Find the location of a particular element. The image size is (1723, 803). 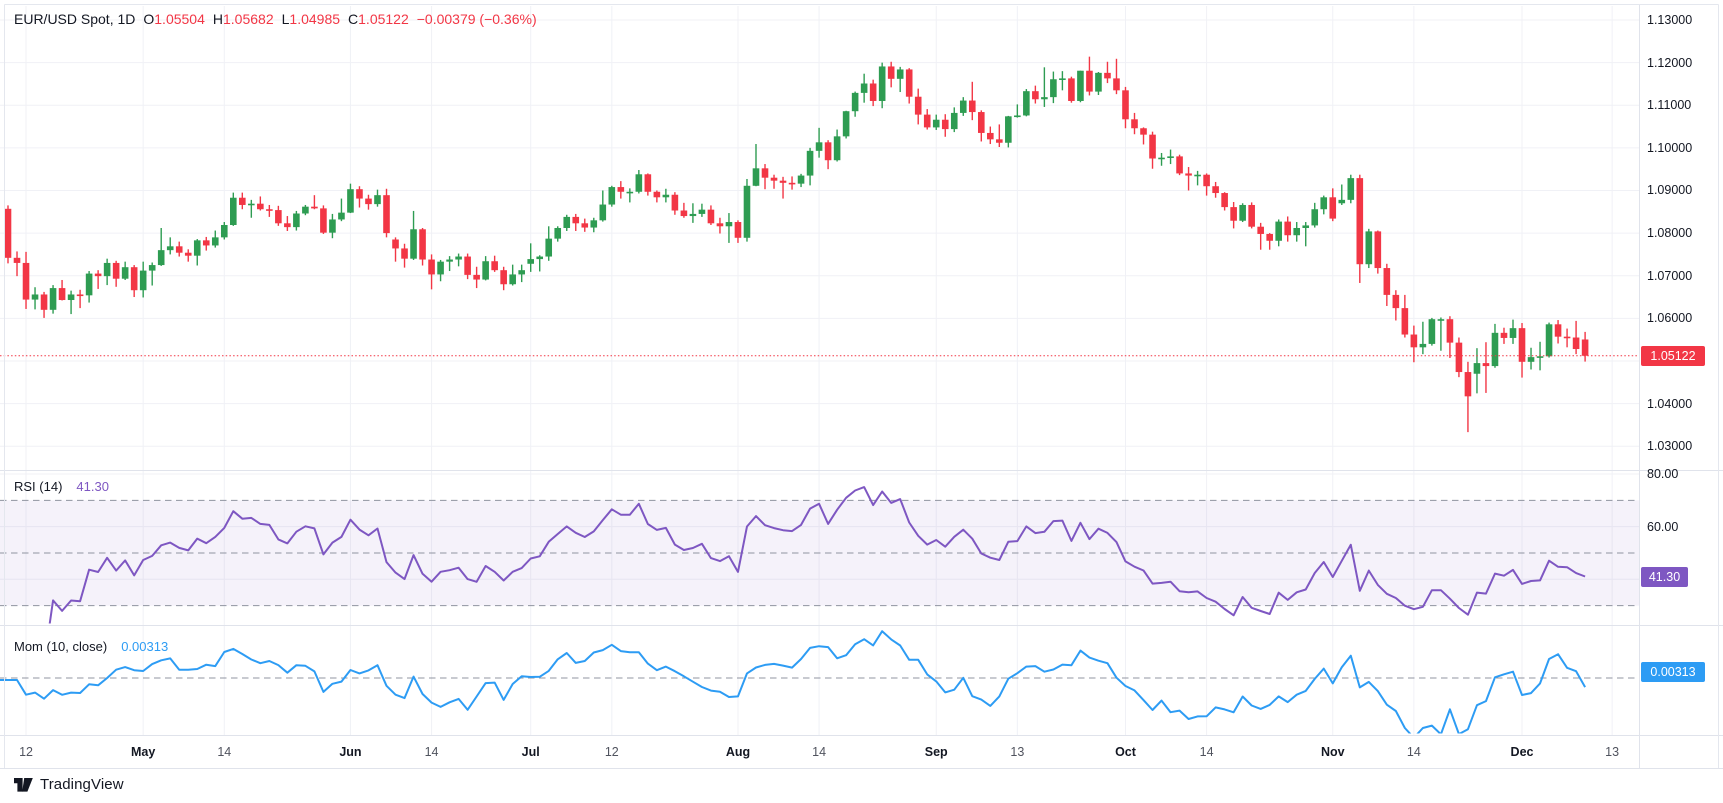

price-tick-label: 1.03000 is located at coordinates (1670, 446).